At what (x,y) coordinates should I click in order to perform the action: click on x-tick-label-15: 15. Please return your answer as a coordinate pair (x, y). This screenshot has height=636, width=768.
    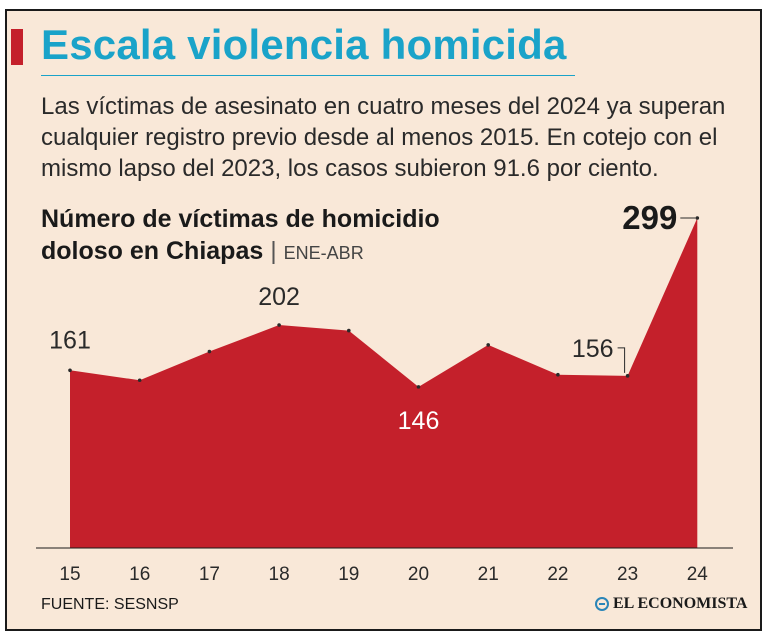
    Looking at the image, I should click on (69, 574).